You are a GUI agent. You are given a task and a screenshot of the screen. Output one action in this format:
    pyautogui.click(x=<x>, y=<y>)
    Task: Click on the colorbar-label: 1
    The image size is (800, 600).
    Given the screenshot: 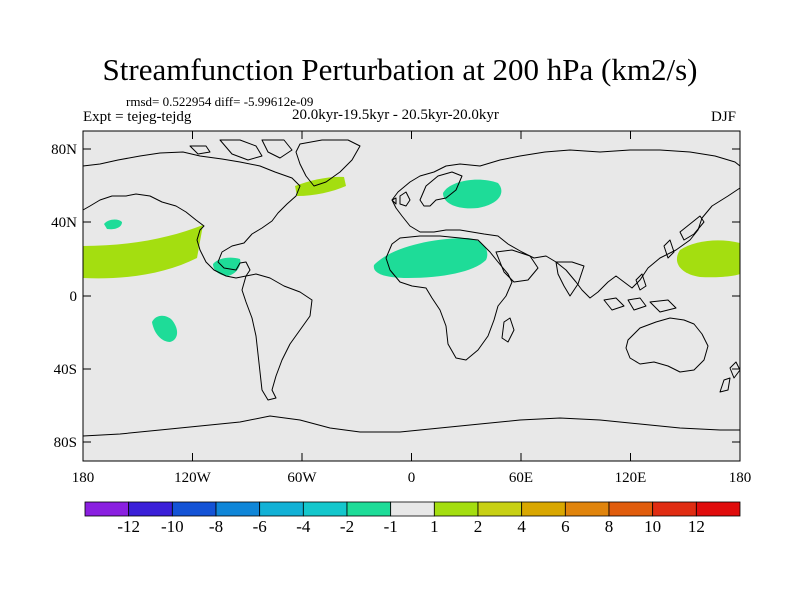 What is the action you would take?
    pyautogui.click(x=434, y=526)
    